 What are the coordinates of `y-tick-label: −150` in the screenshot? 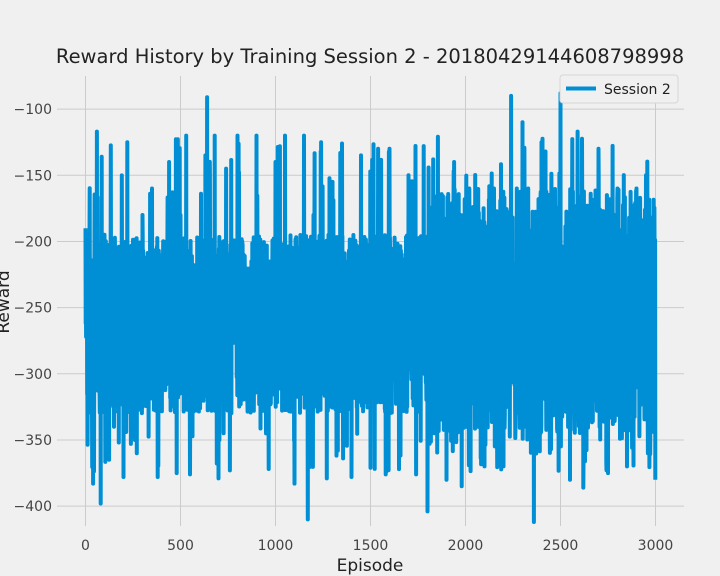 It's located at (33, 176).